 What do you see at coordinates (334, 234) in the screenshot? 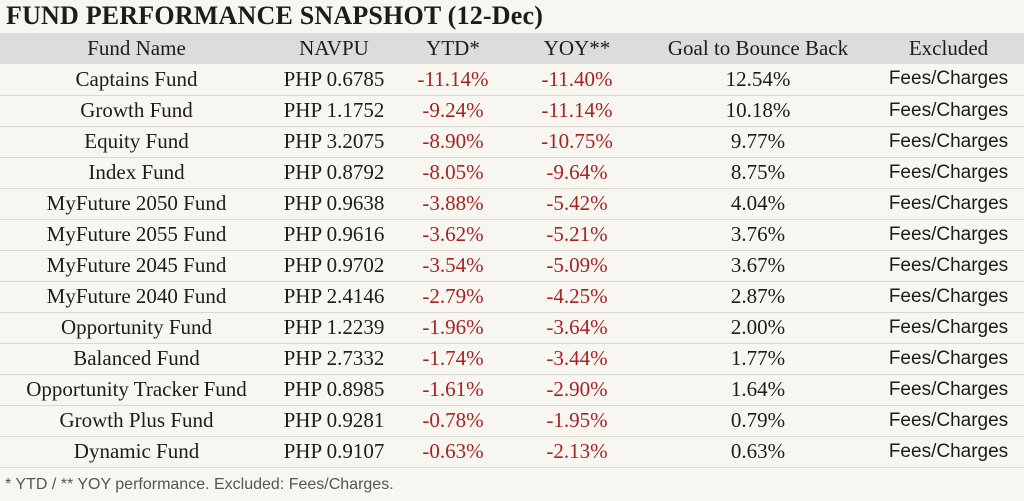
I see `navpu-cell: PHP 0.9616` at bounding box center [334, 234].